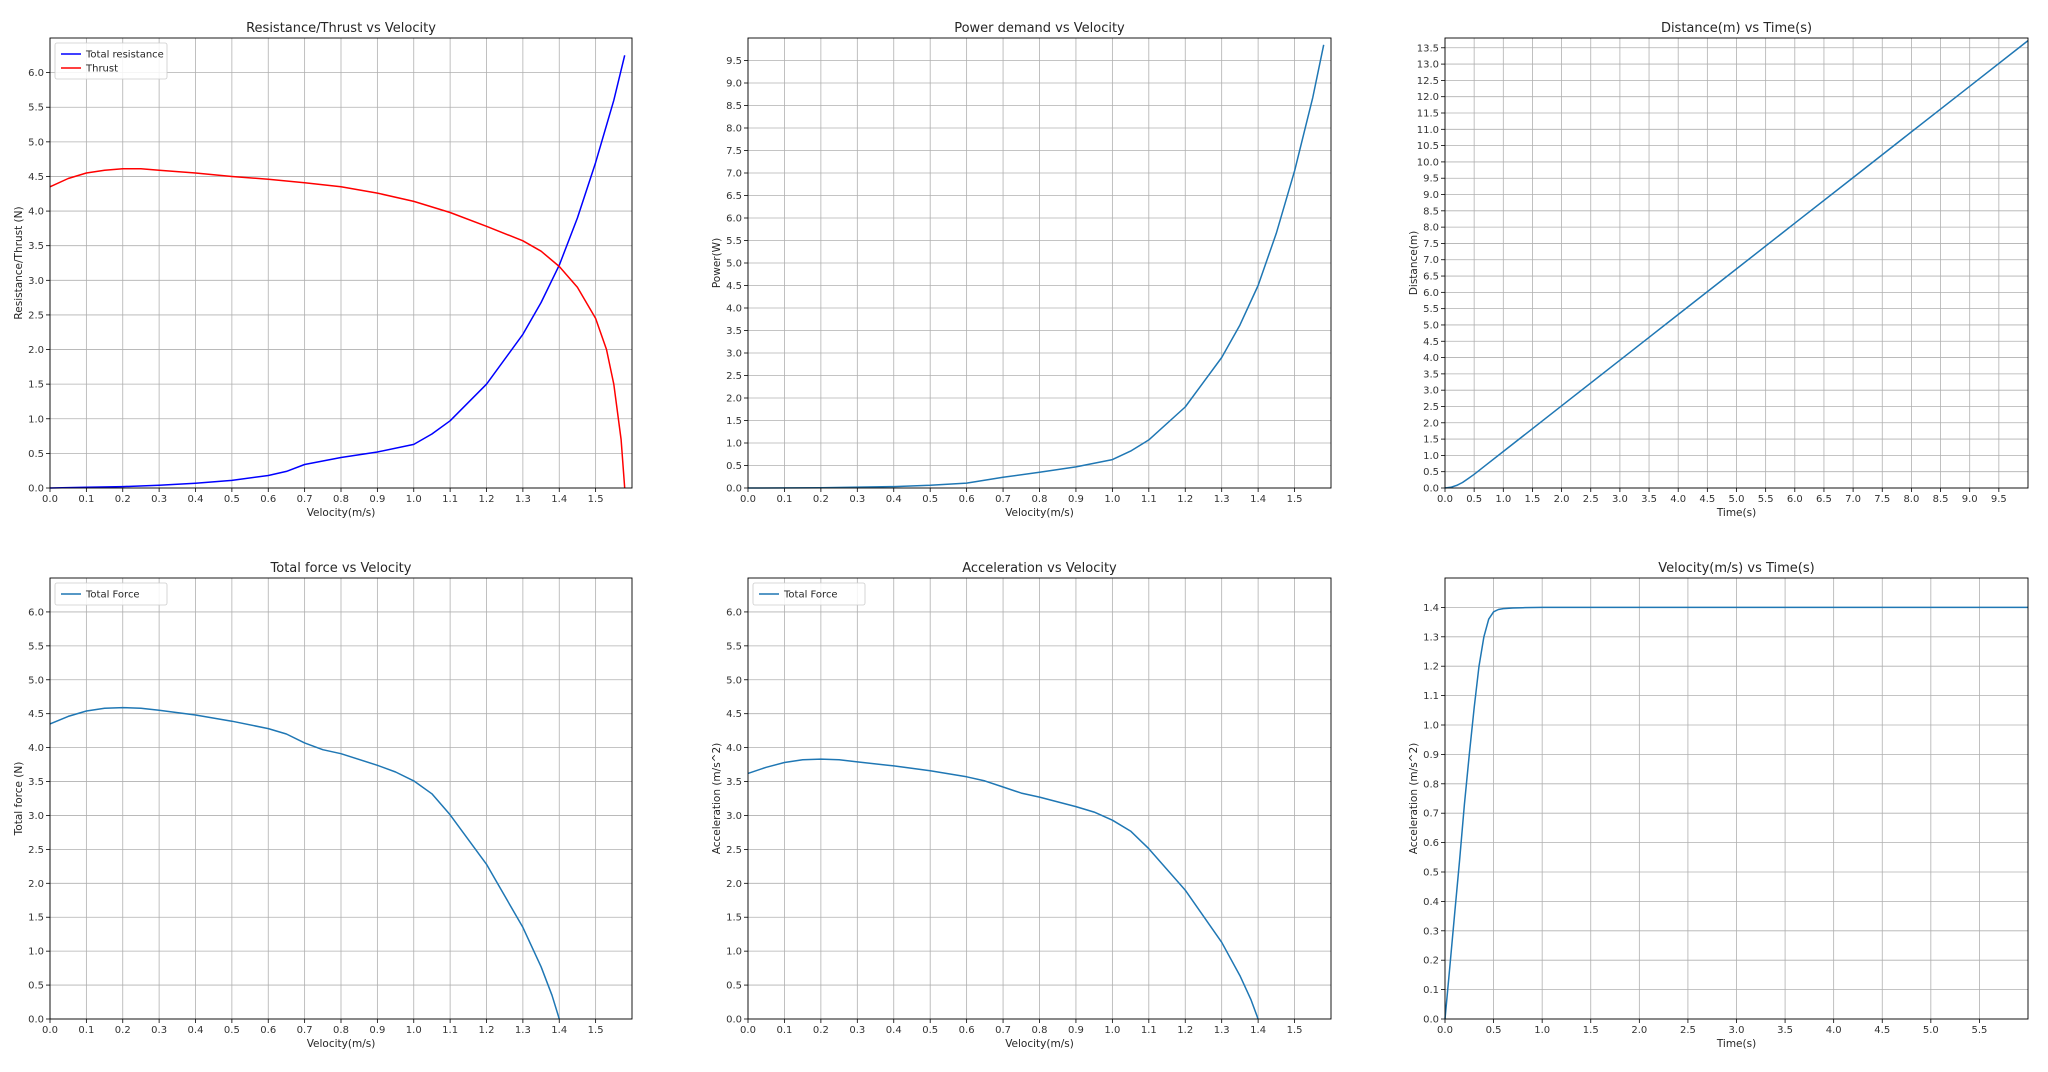 This screenshot has width=2048, height=1072. Describe the element at coordinates (717, 263) in the screenshot. I see `y-axis-label: Power(W)` at that location.